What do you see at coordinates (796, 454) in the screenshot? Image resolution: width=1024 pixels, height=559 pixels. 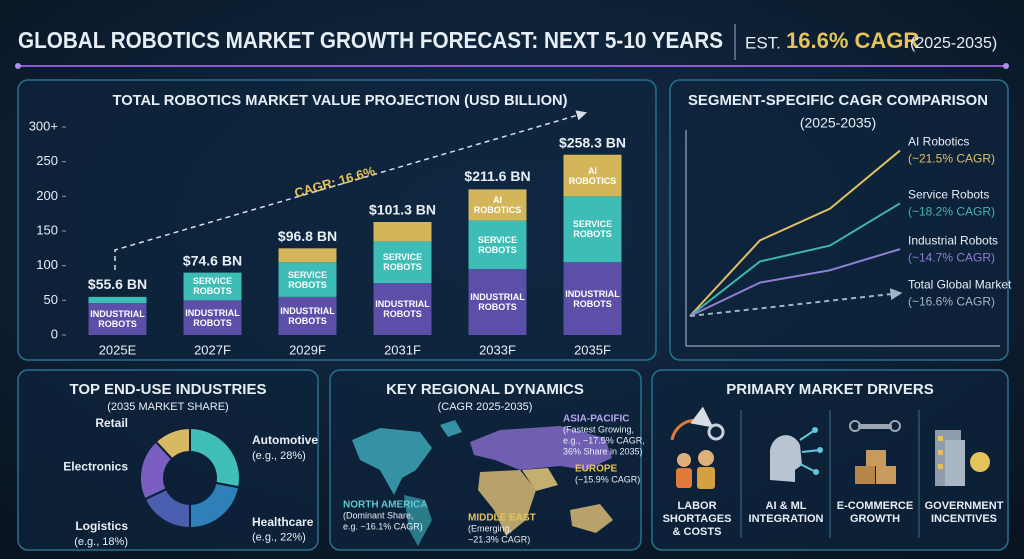 I see `icon-ai` at bounding box center [796, 454].